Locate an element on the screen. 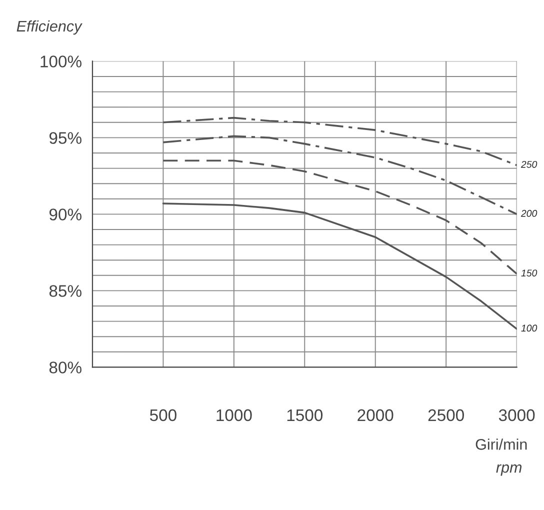 Image resolution: width=544 pixels, height=510 pixels. y-tick-label: 85% is located at coordinates (65, 291).